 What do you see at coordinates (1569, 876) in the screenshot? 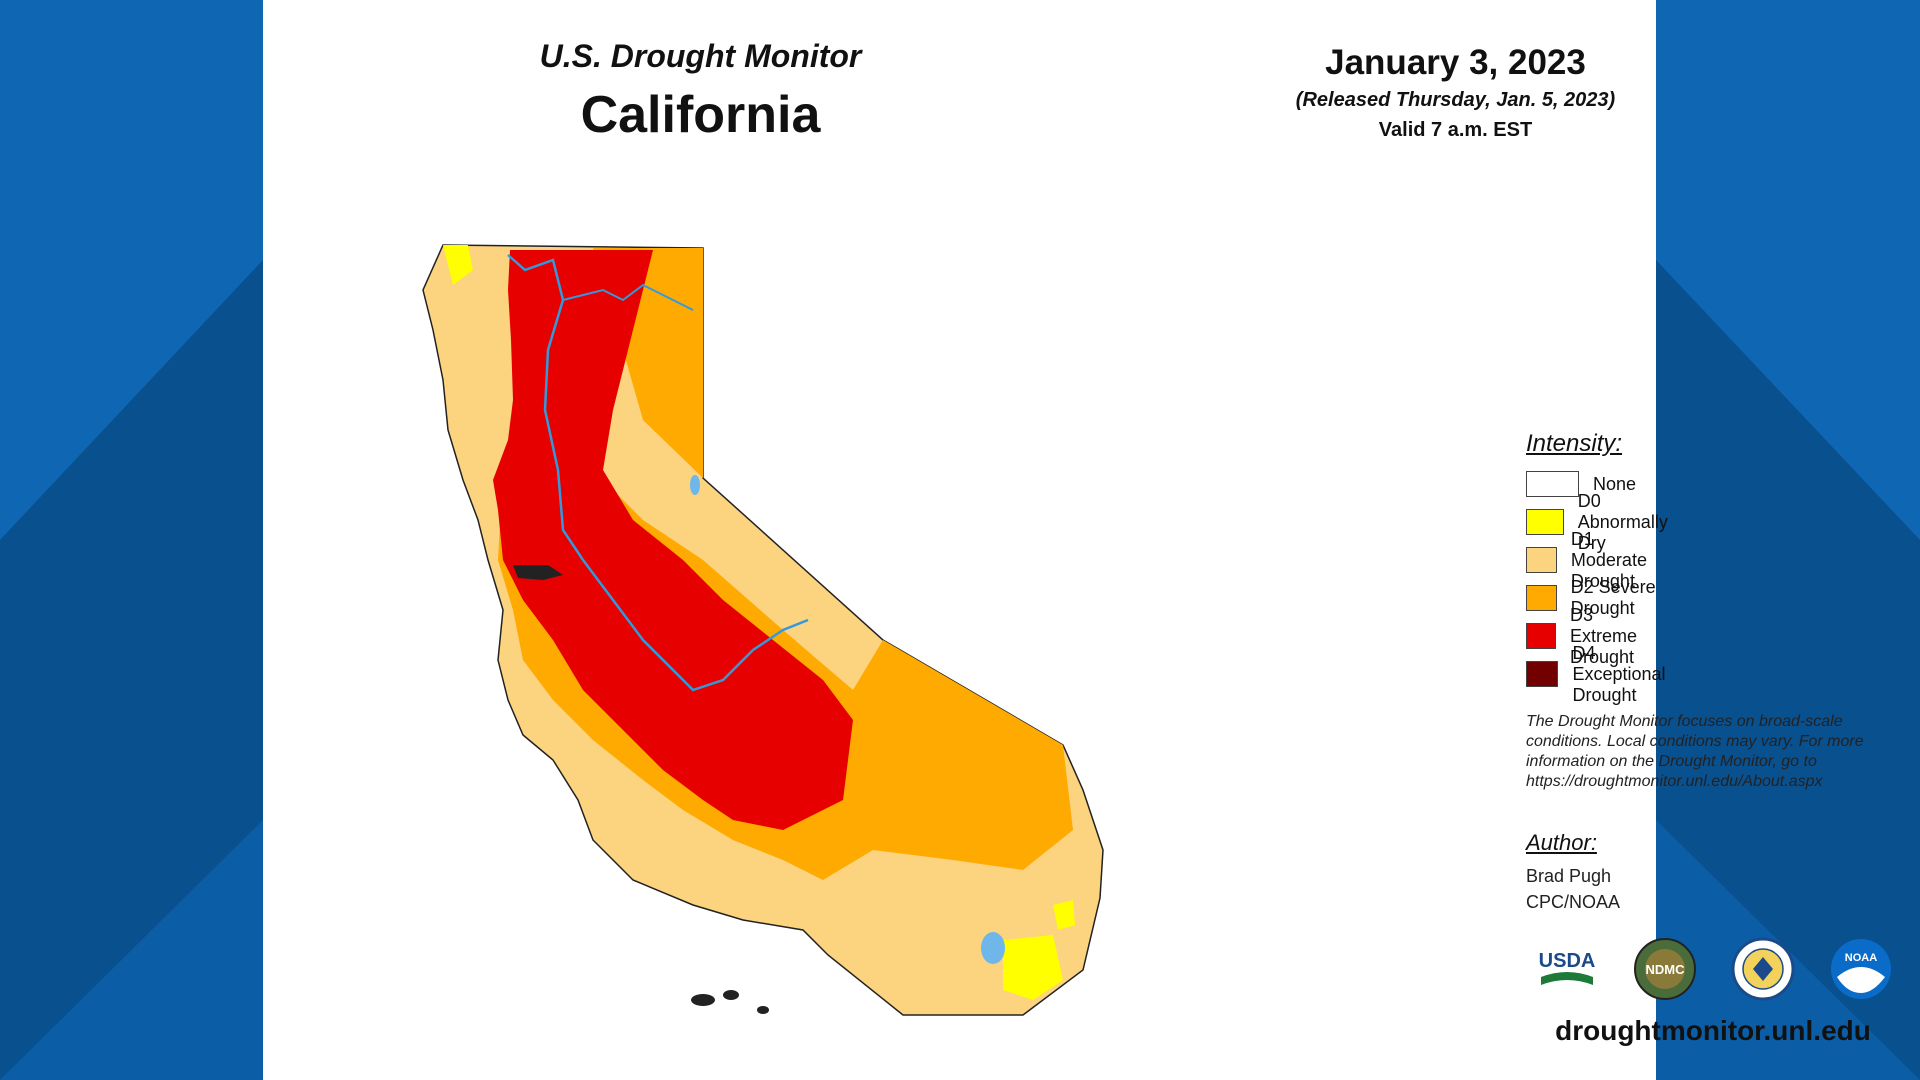
I see `author-name: Brad Pugh` at bounding box center [1569, 876].